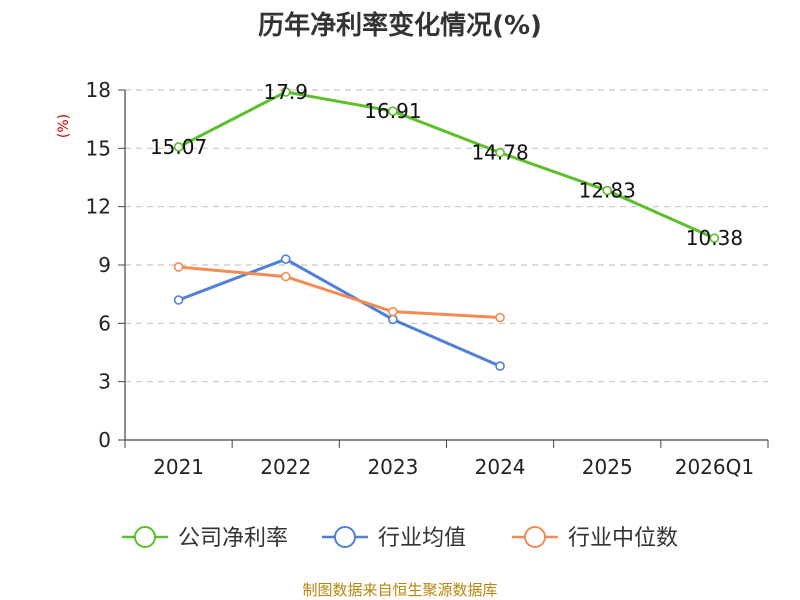  I want to click on legend-item: 公司净利率, so click(205, 538).